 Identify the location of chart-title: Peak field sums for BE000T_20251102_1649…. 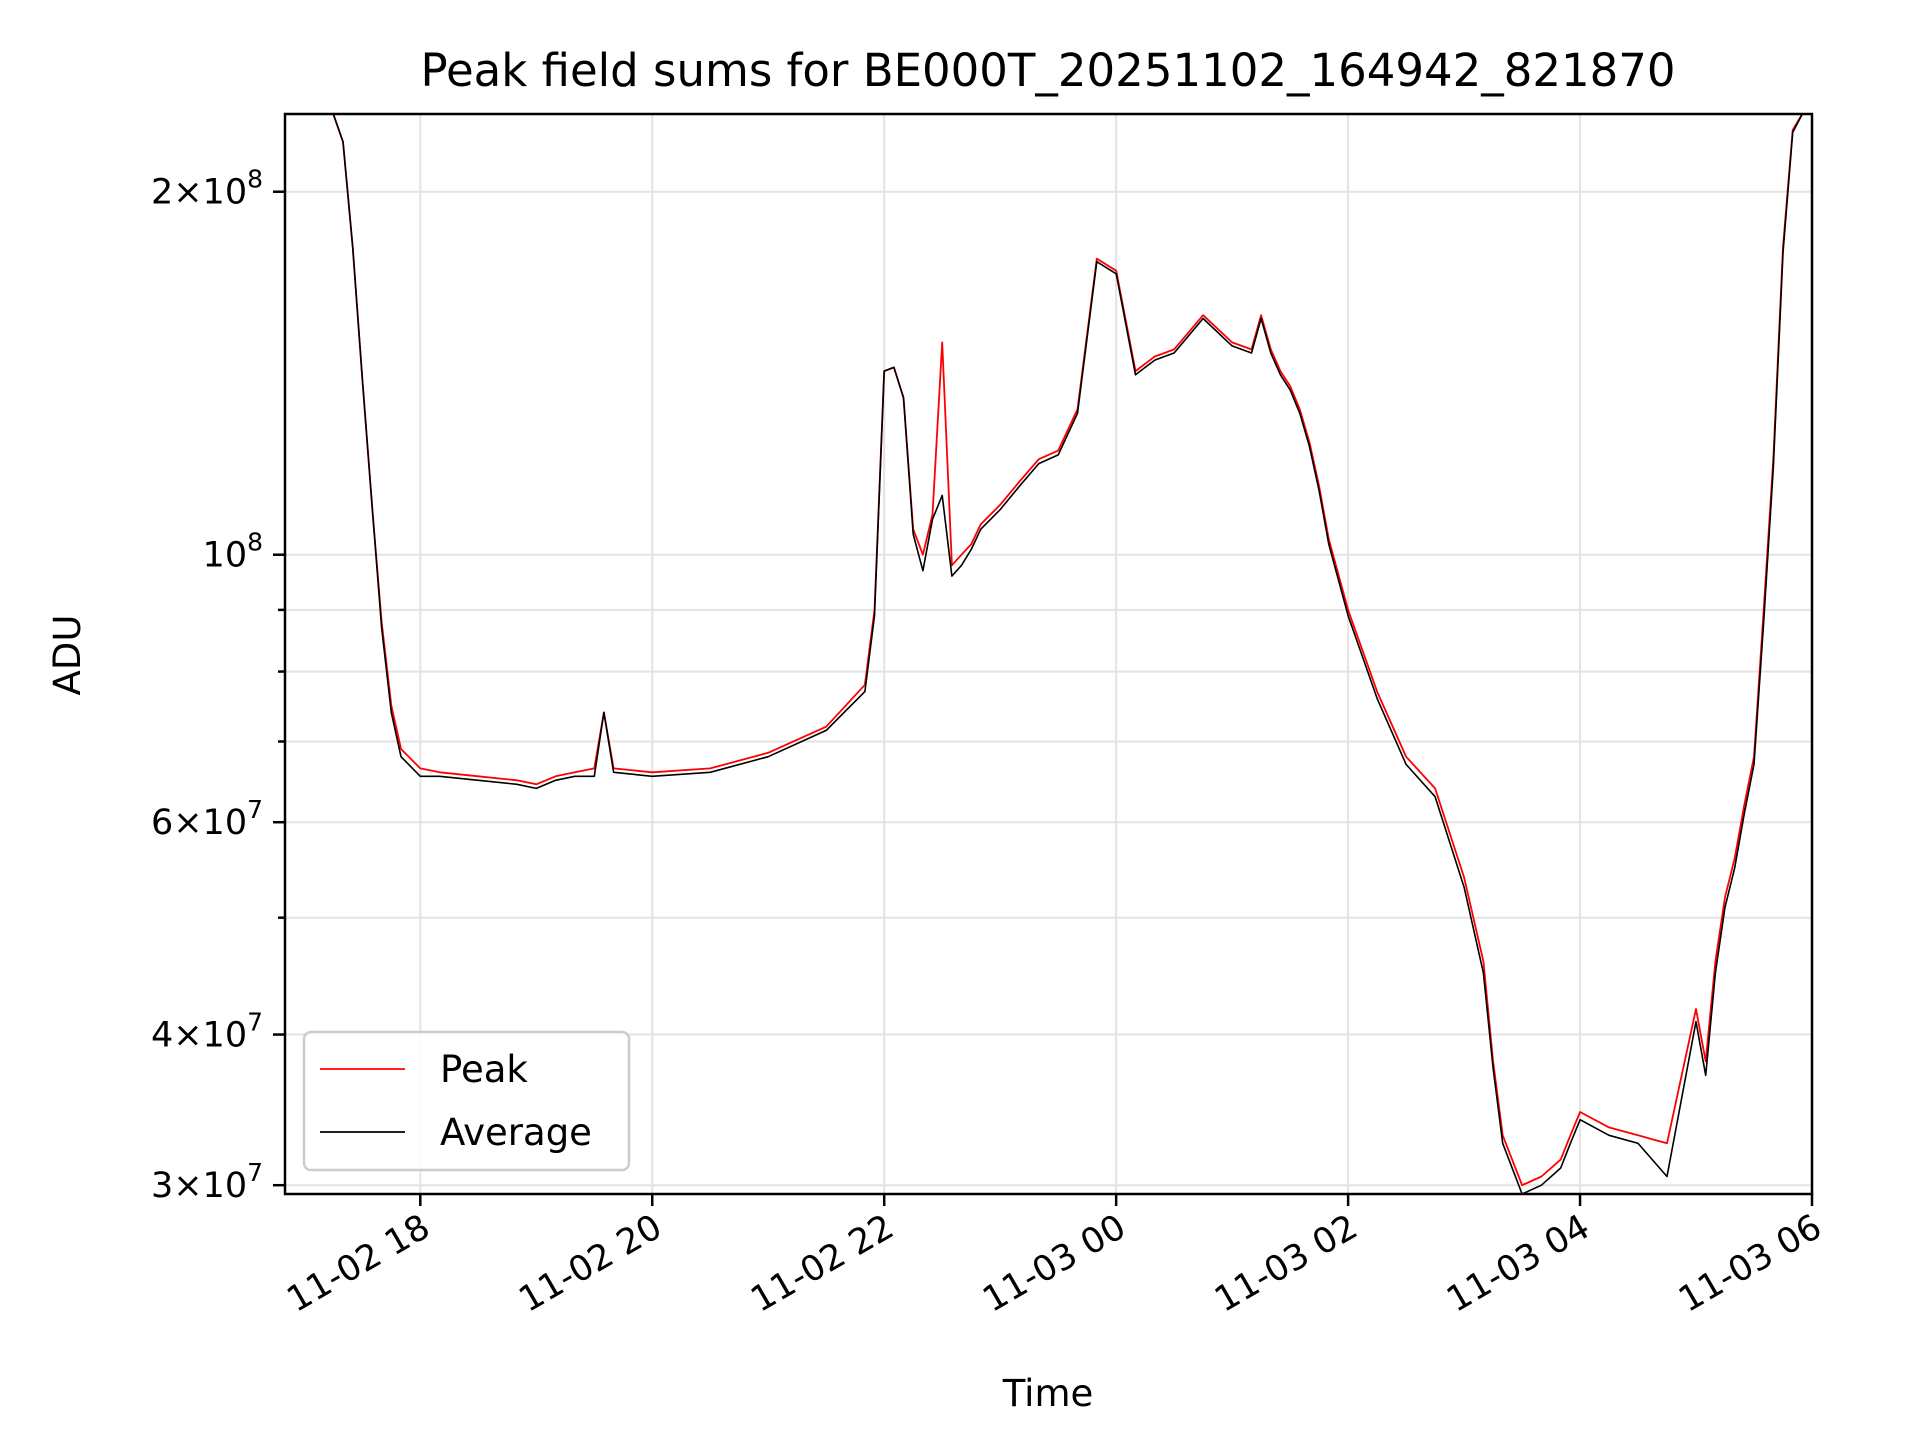
(1047, 70).